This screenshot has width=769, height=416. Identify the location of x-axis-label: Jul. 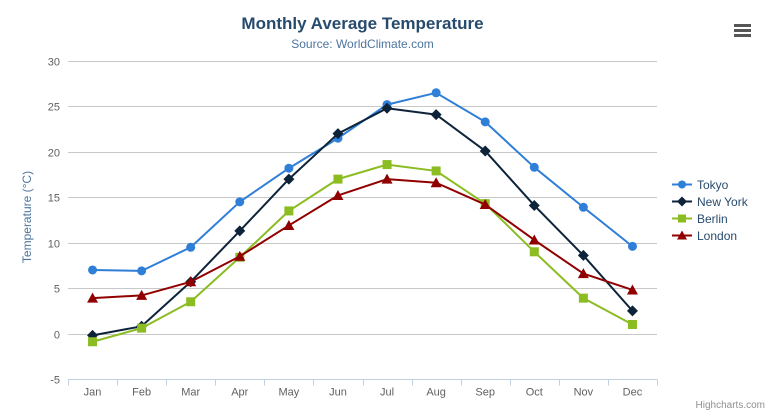
(387, 393).